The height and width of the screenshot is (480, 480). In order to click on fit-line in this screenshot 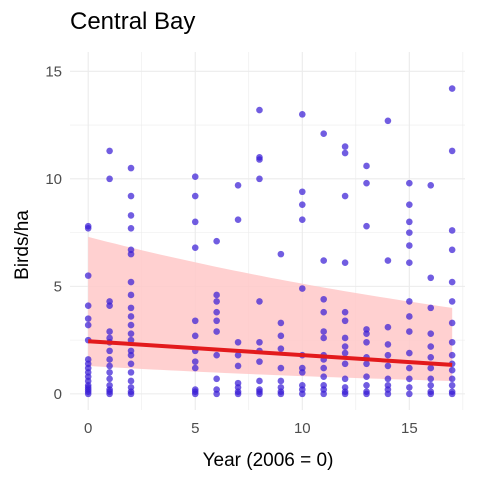, I will do `click(270, 353)`.